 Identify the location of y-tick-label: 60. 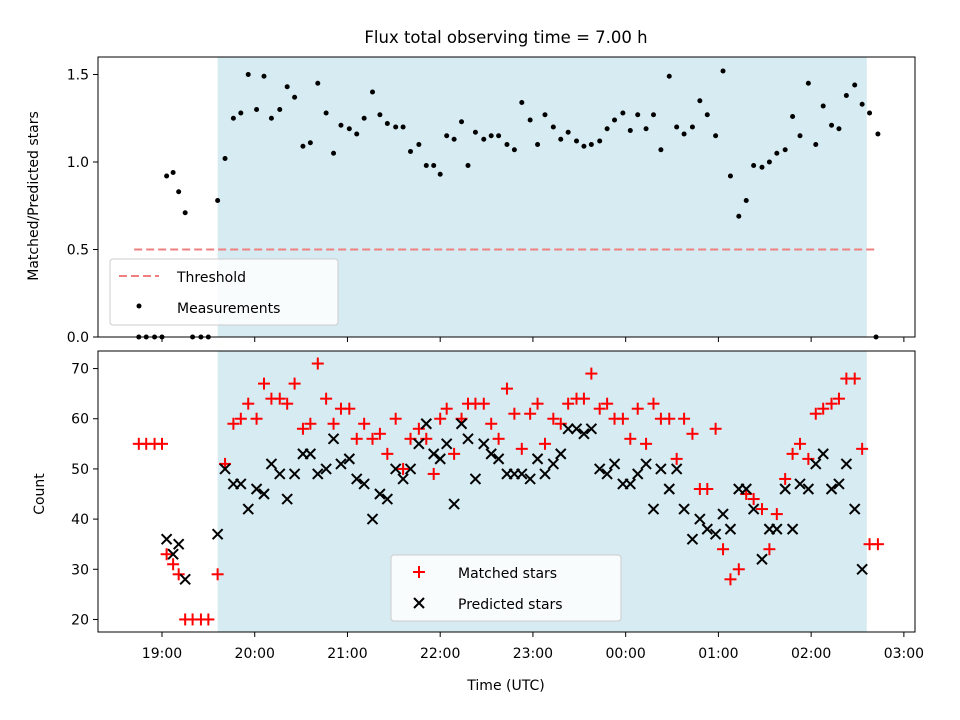
(80, 420).